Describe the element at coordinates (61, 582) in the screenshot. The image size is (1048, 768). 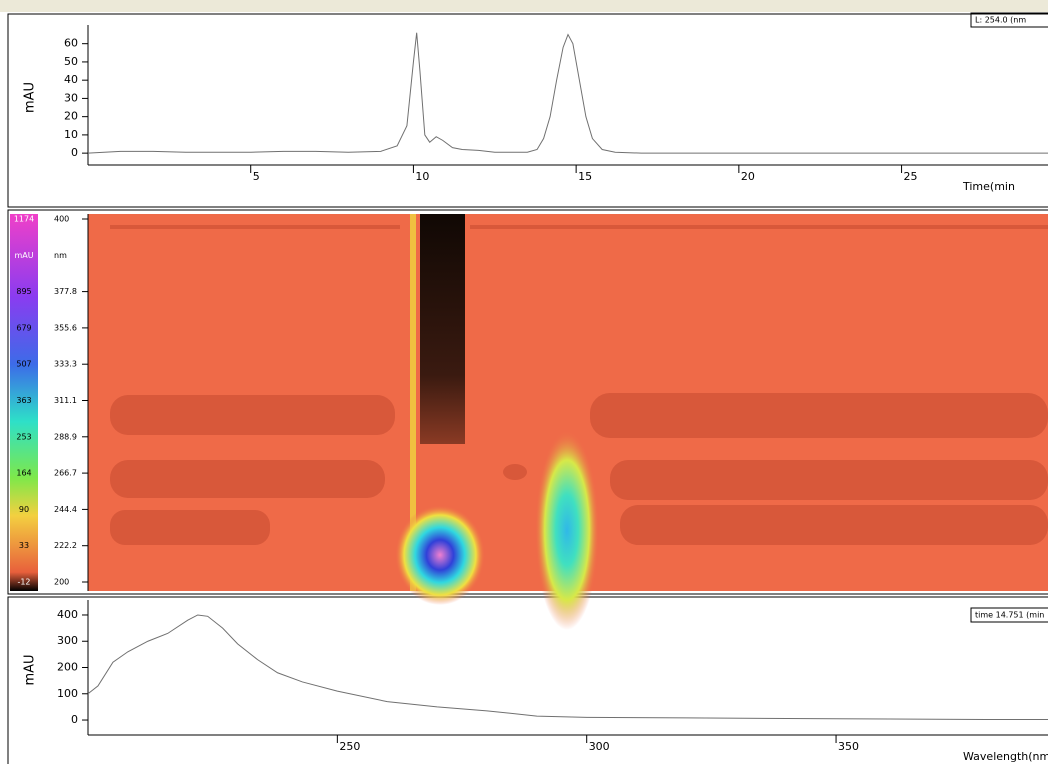
I see `wavelength-label: 200` at that location.